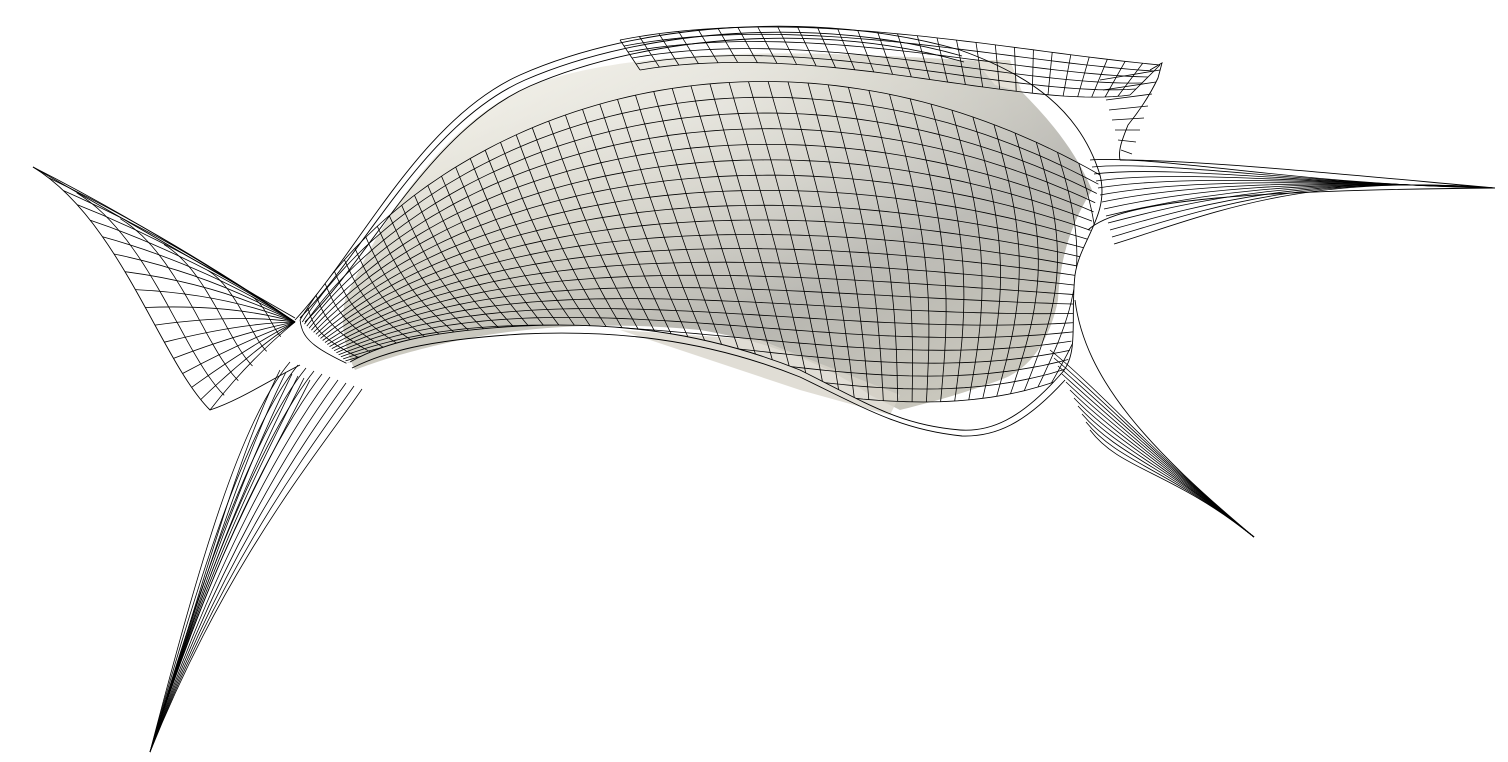  I want to click on lower-left-spike-wireframe, so click(256, 557).